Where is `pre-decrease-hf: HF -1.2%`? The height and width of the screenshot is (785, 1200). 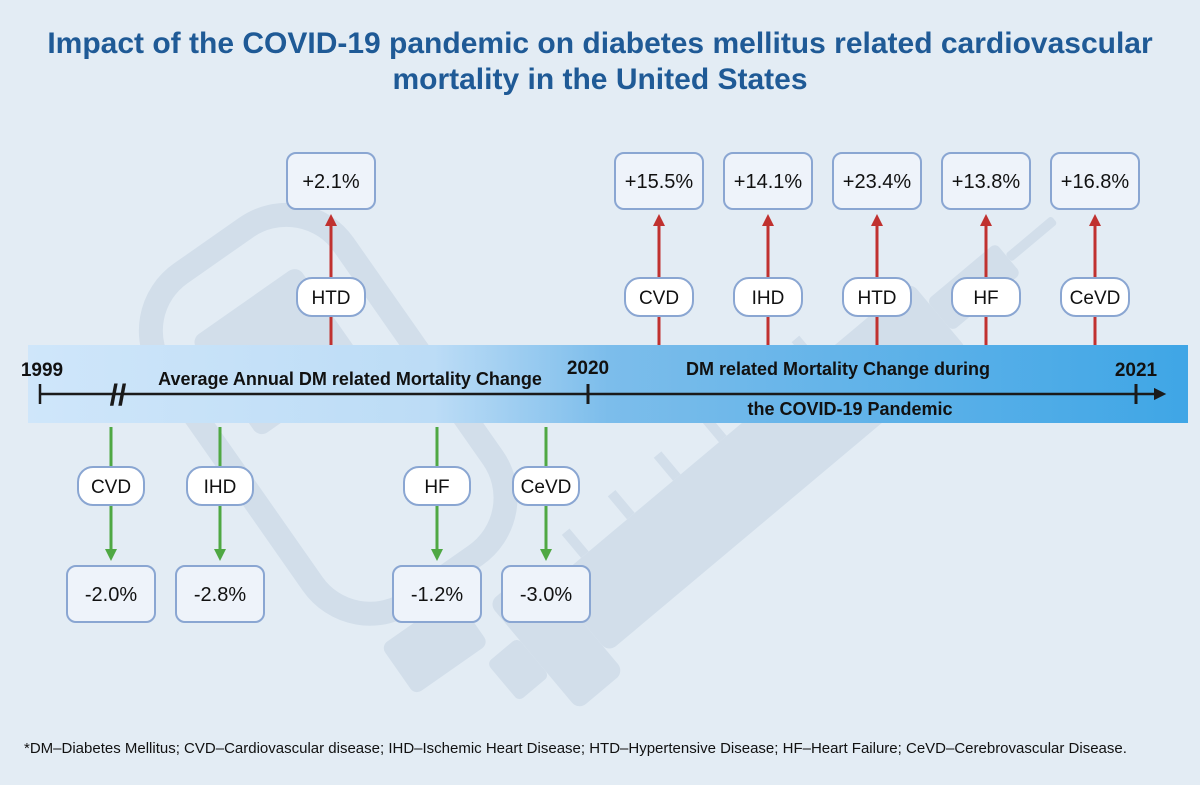 pre-decrease-hf: HF -1.2% is located at coordinates (437, 525).